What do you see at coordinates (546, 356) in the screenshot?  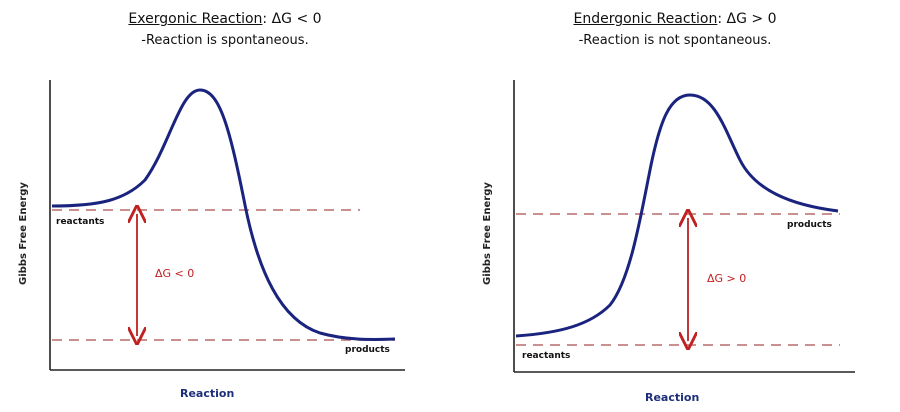 I see `endergonic-reactants-label: reactants` at bounding box center [546, 356].